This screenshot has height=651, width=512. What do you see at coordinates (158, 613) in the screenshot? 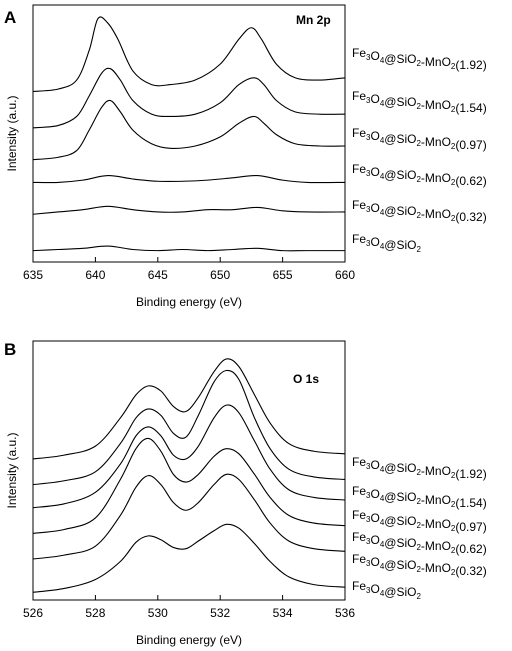
I see `x-tick-label: 530` at bounding box center [158, 613].